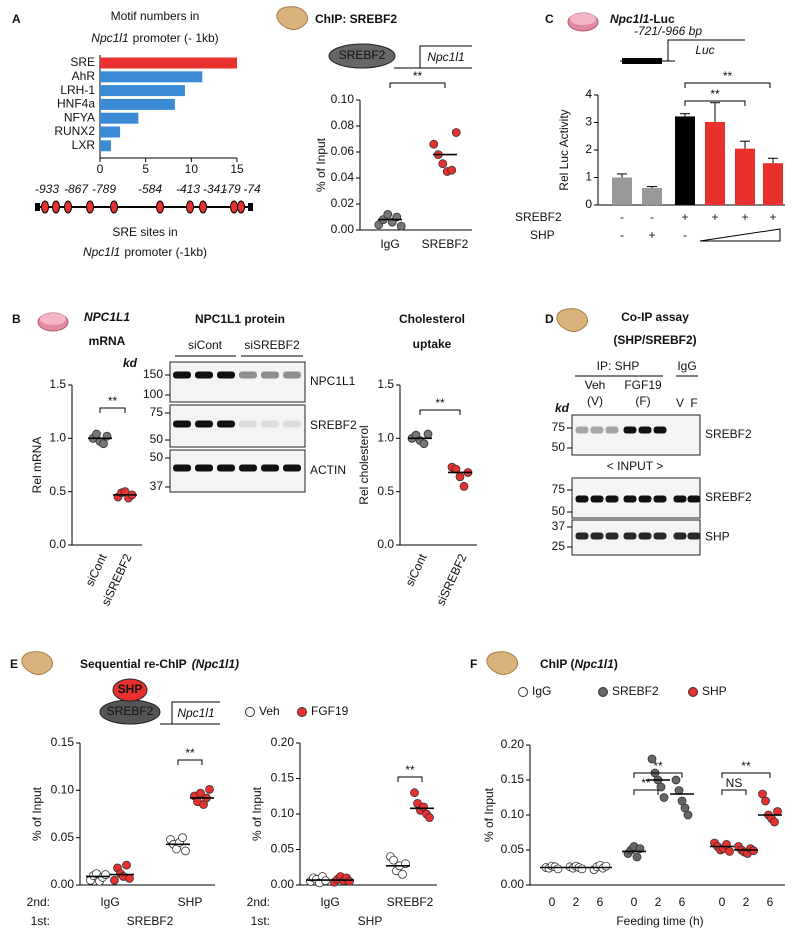 This screenshot has width=800, height=931. What do you see at coordinates (579, 664) in the screenshot?
I see `chart-title: ChIP (Npc1l1)` at bounding box center [579, 664].